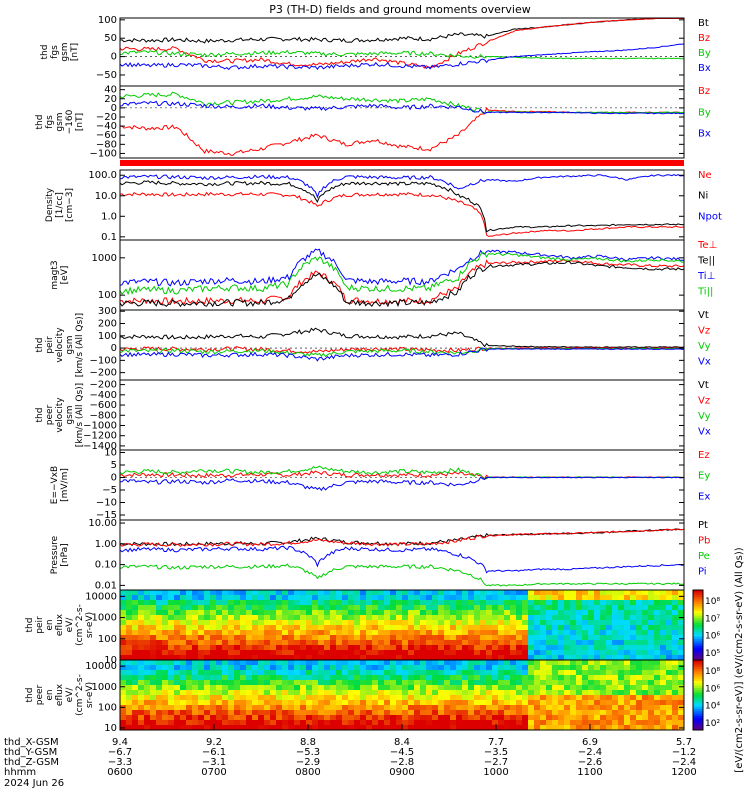 The height and width of the screenshot is (800, 750). I want to click on xaxis-value-hhmm: 0700, so click(213, 772).